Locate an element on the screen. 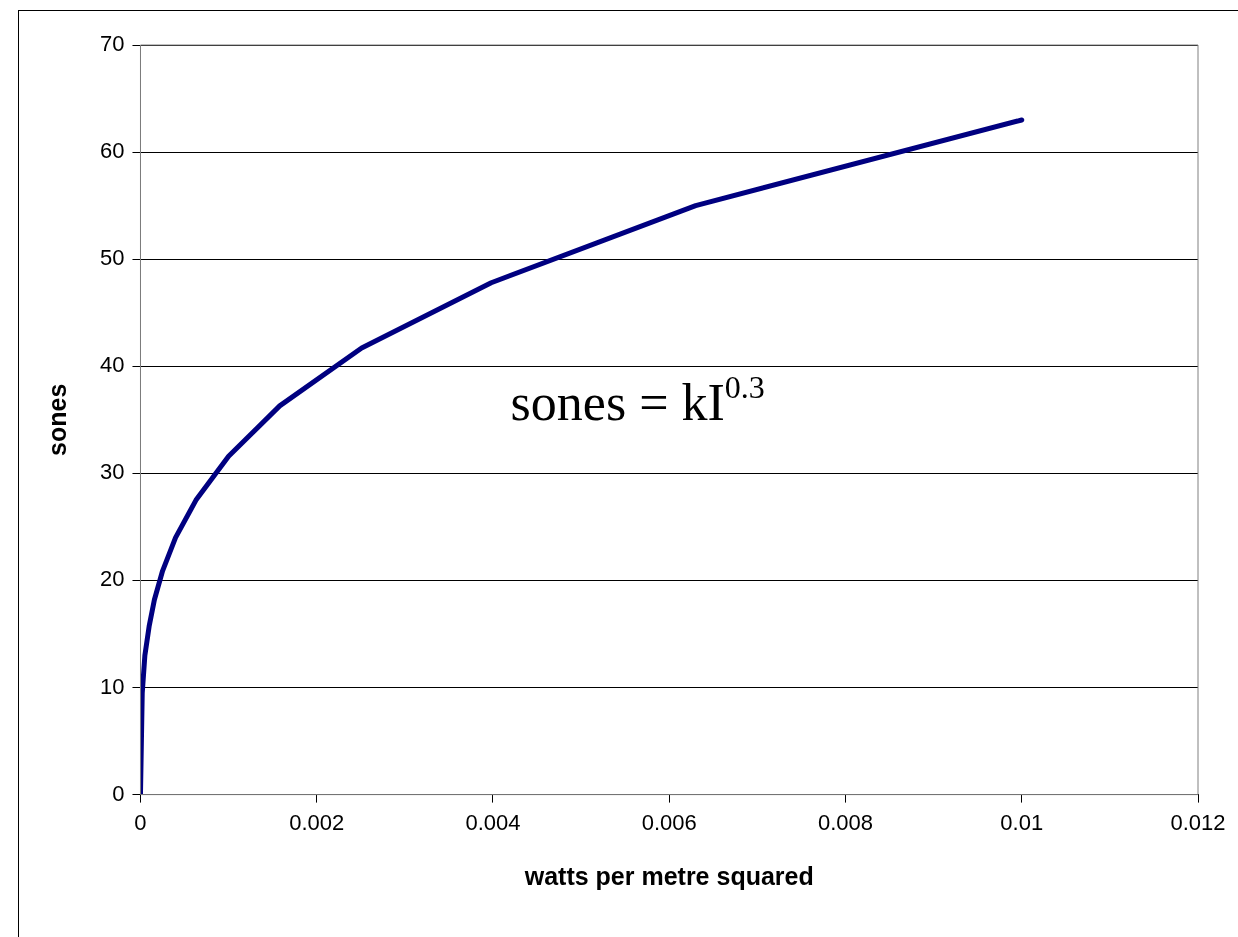 The image size is (1238, 937). y-tick-label: 20 is located at coordinates (112, 579).